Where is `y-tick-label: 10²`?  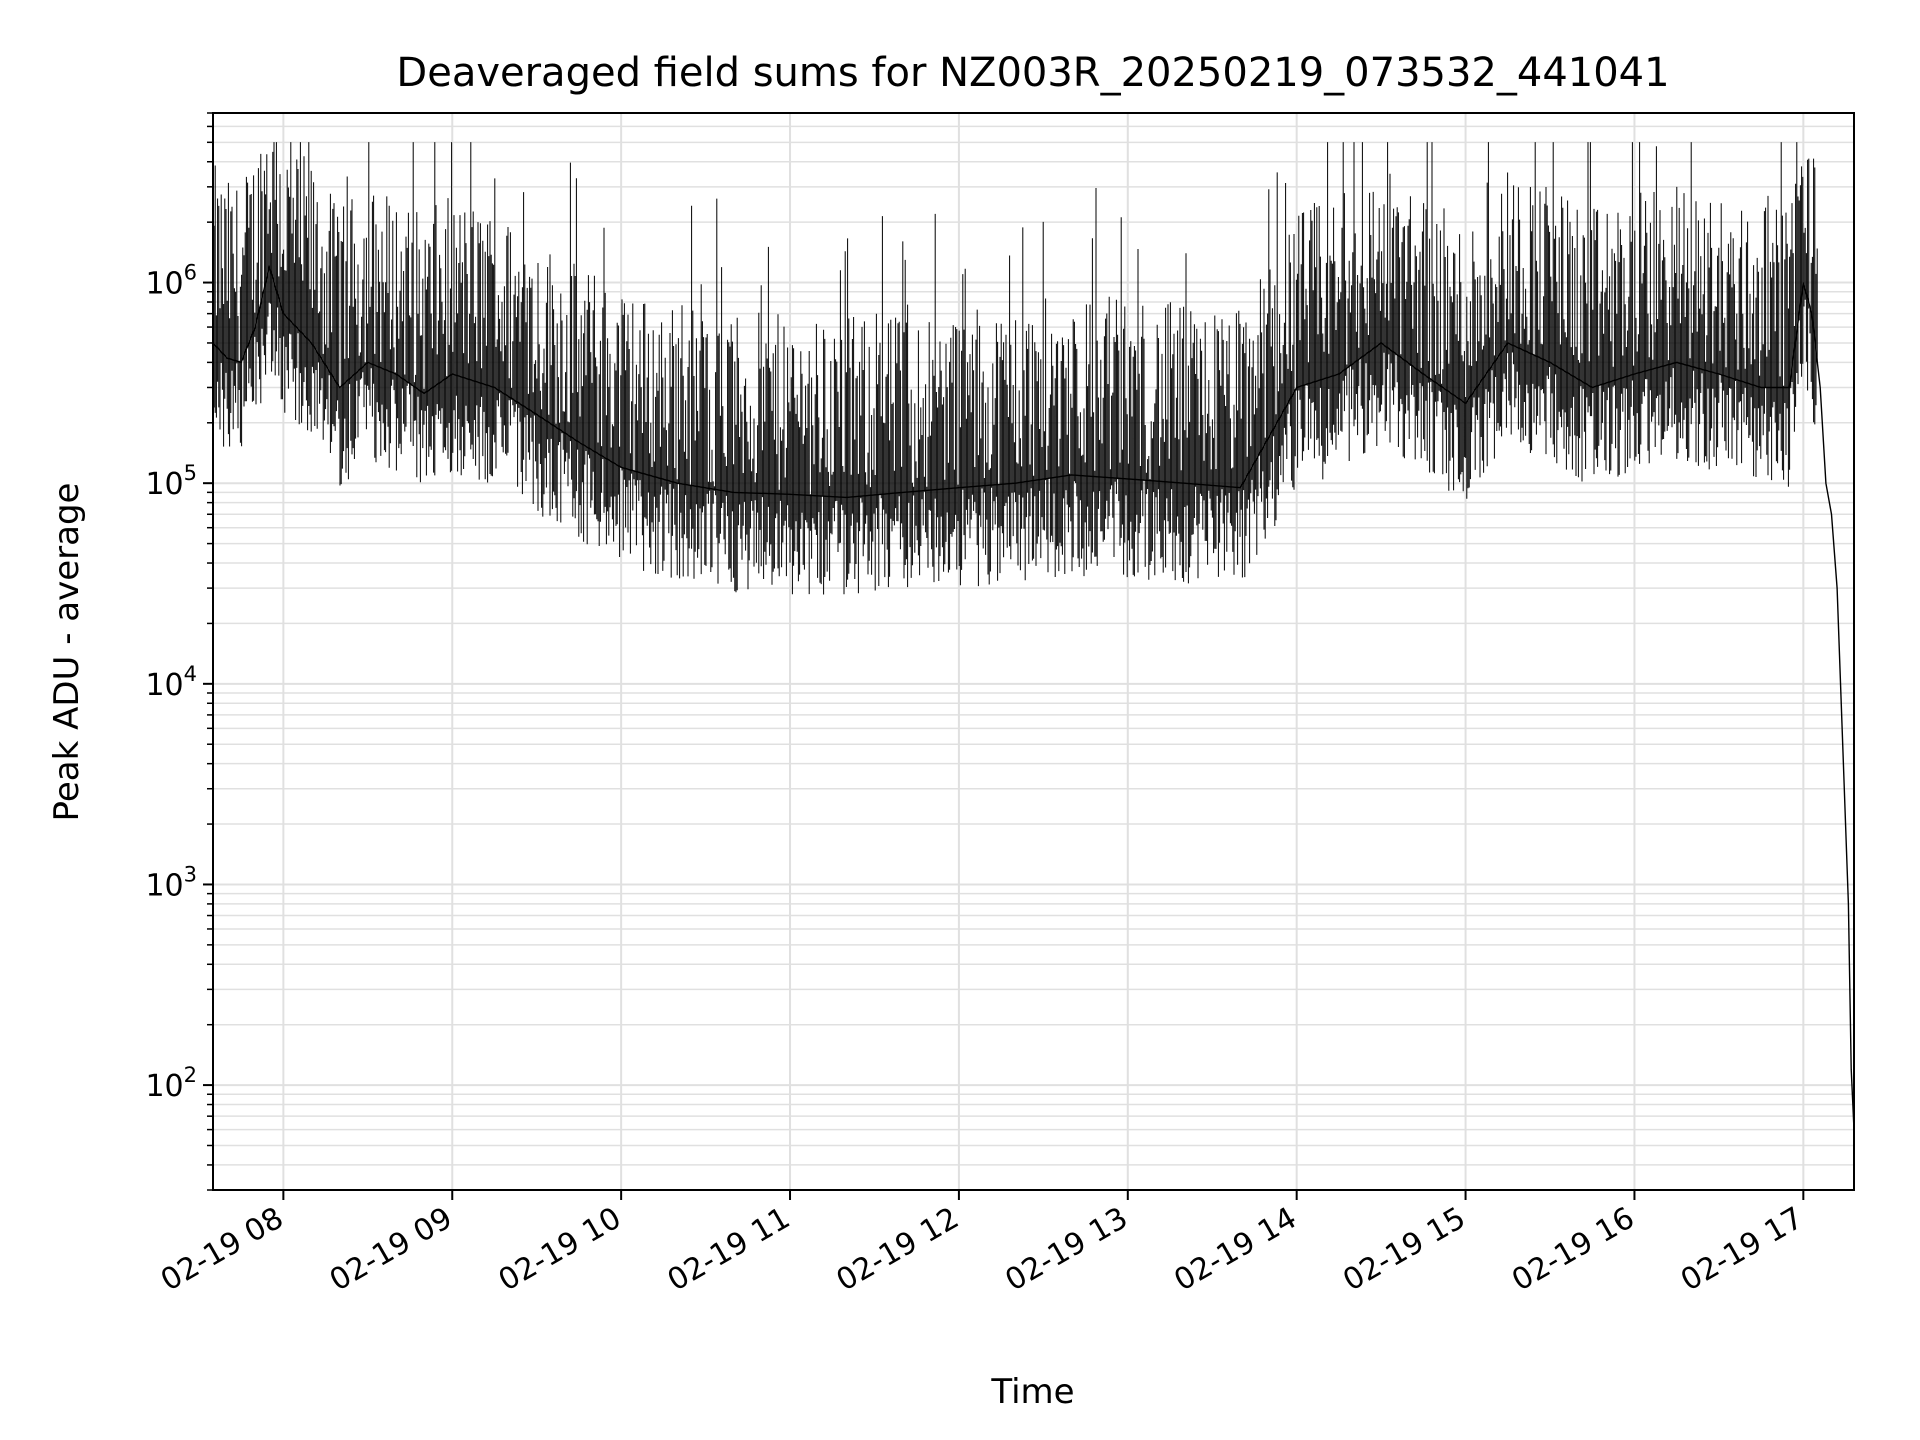 y-tick-label: 10² is located at coordinates (171, 1083).